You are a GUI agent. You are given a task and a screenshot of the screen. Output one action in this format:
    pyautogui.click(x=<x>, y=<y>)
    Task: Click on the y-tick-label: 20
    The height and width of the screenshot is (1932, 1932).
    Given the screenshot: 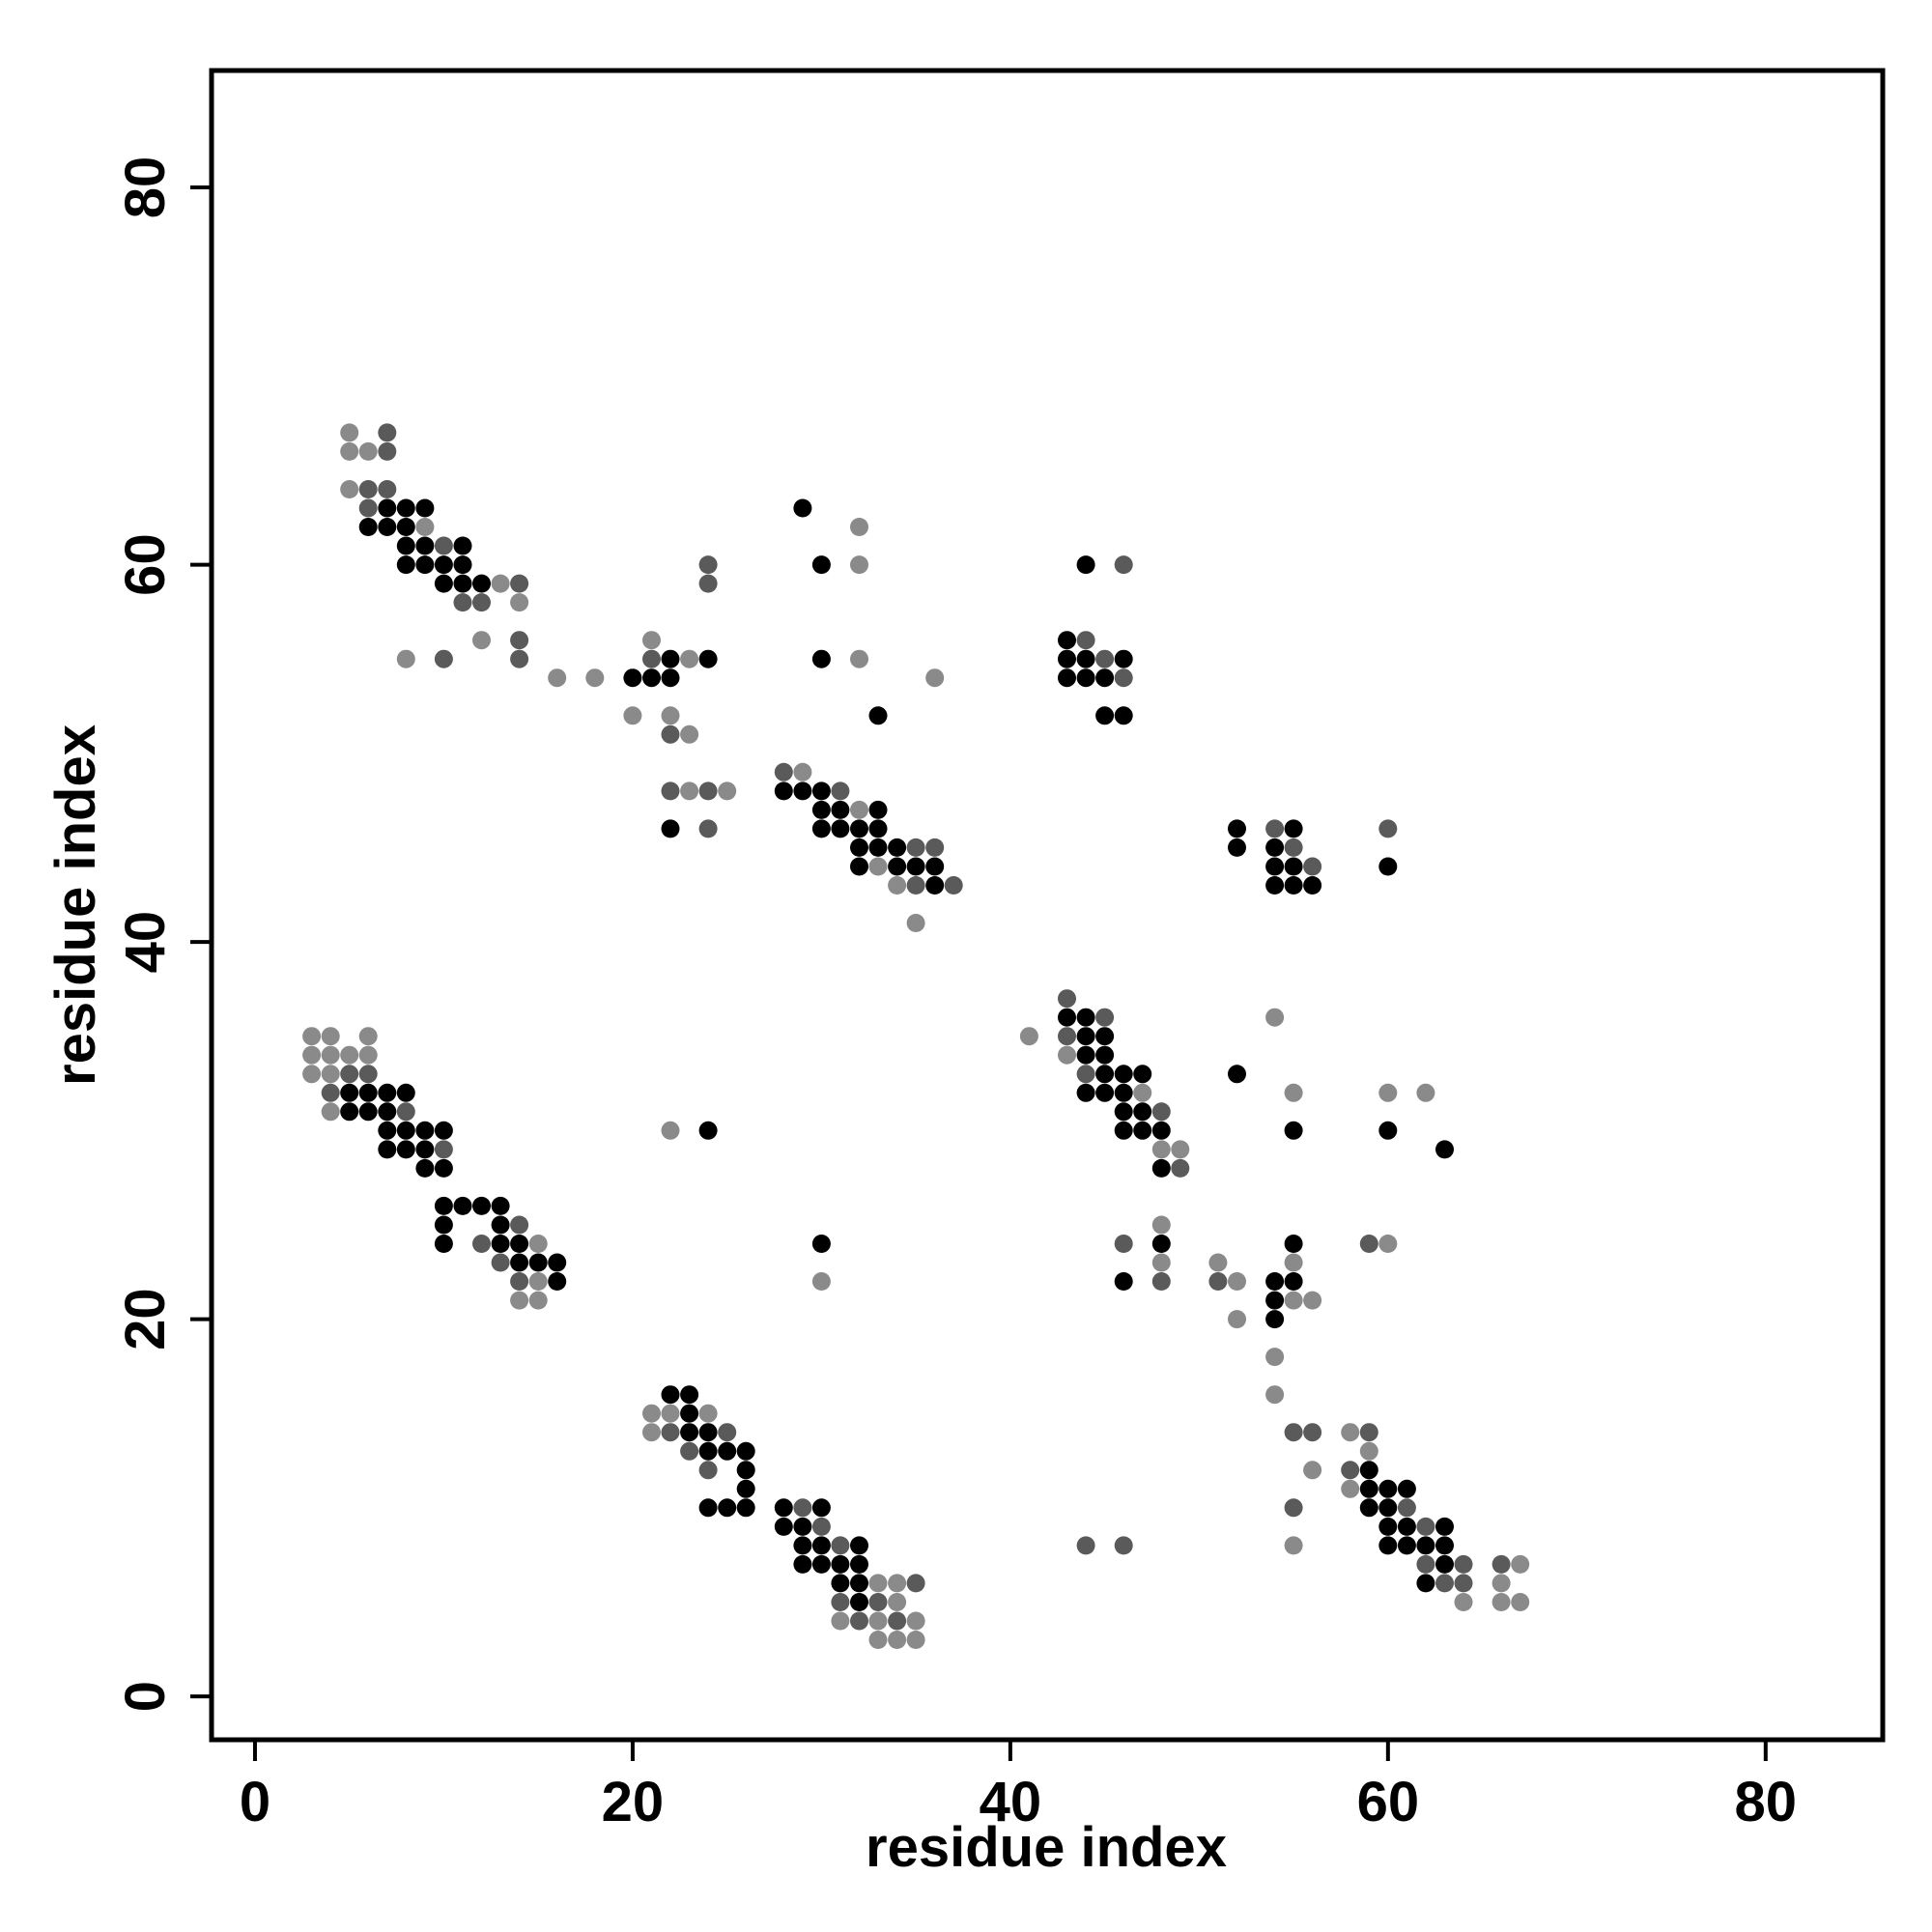 What is the action you would take?
    pyautogui.click(x=145, y=1319)
    